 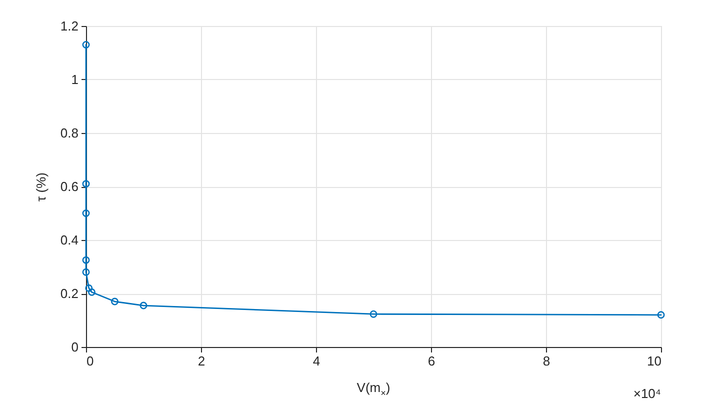 I want to click on text: ×10⁴, so click(x=647, y=393).